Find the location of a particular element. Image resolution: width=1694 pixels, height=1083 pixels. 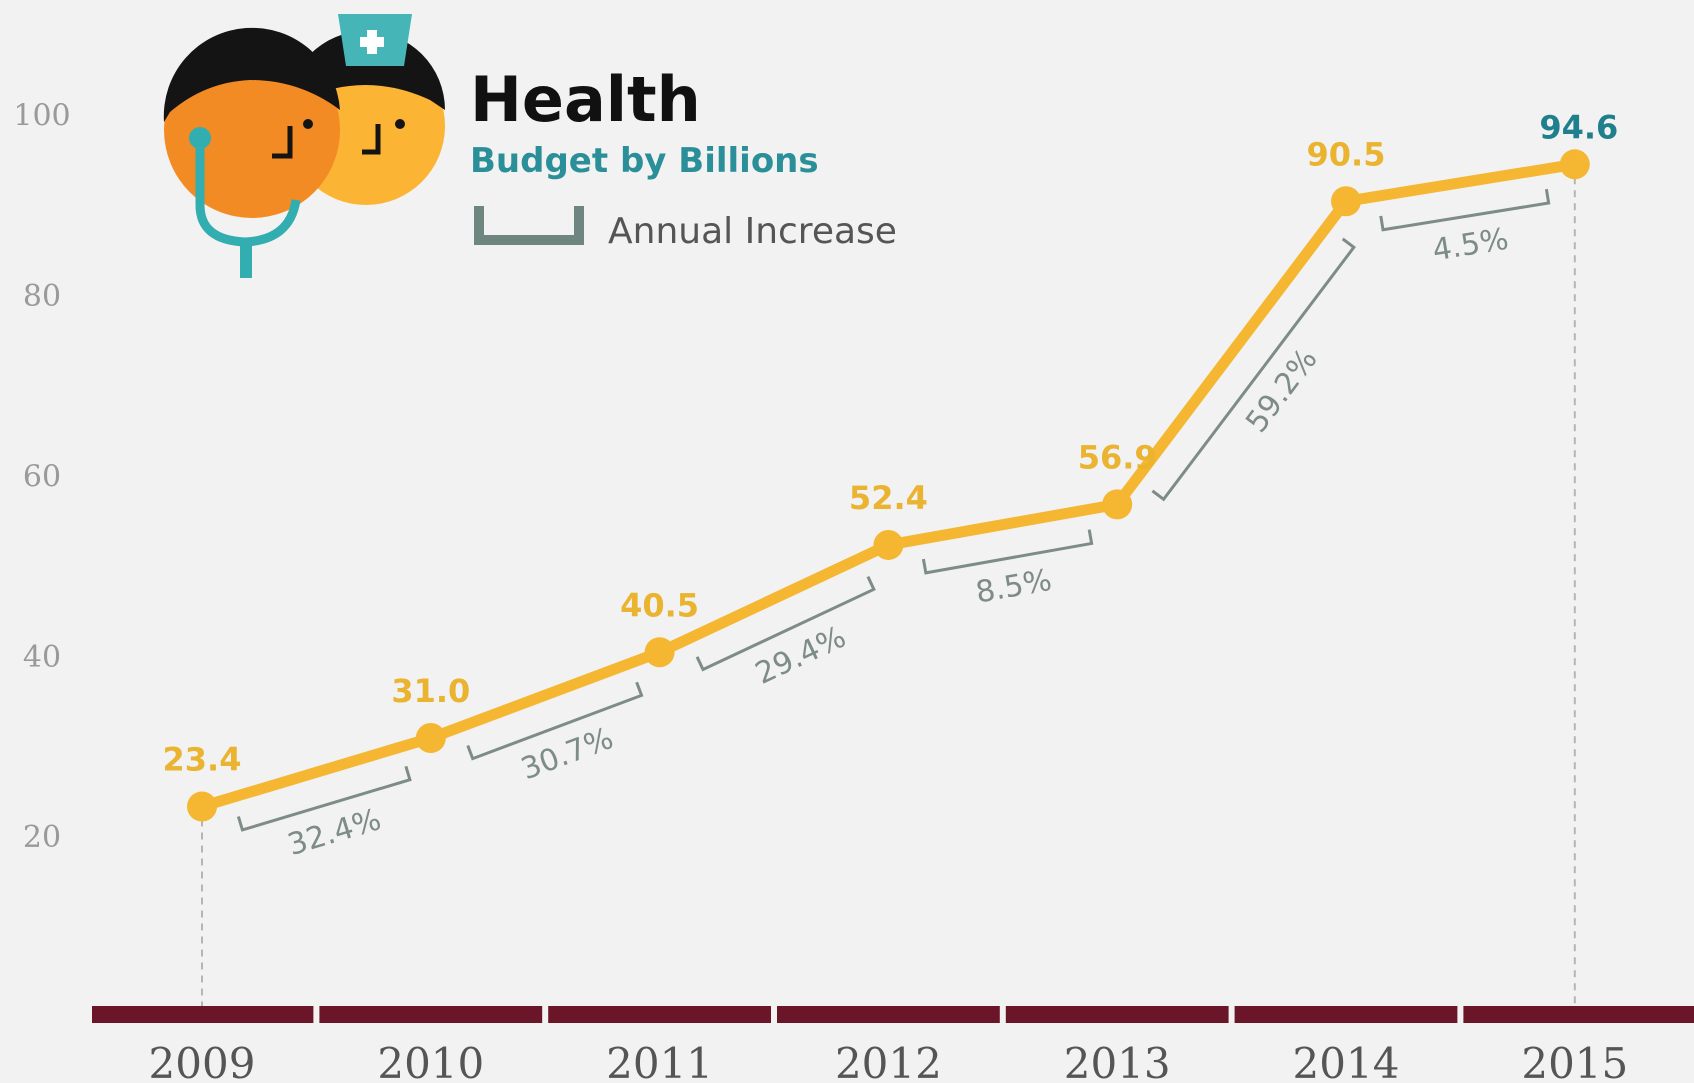

x-tick-label: 2014 is located at coordinates (1346, 1061).